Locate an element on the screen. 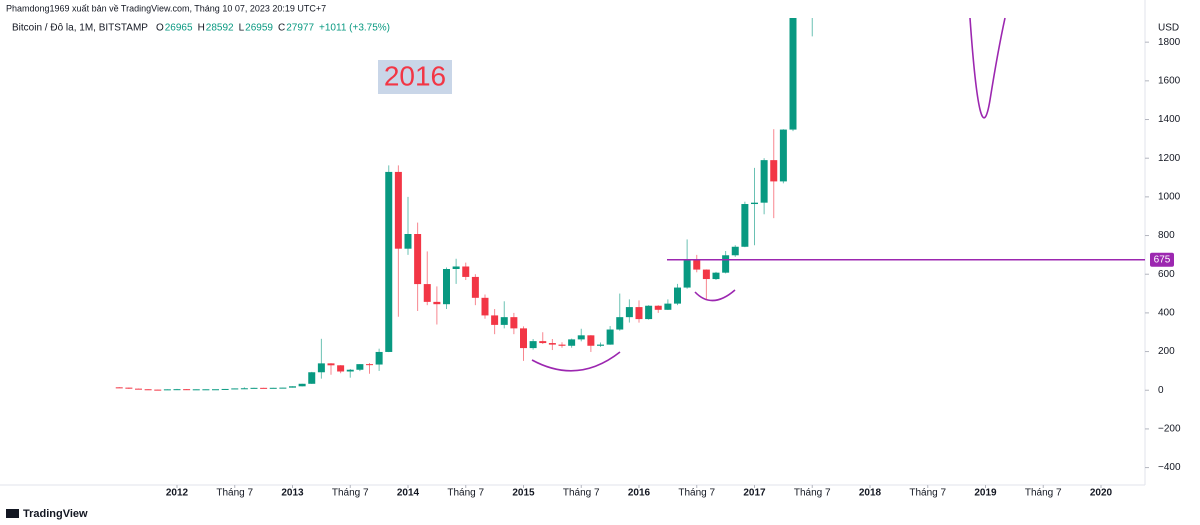 The width and height of the screenshot is (1200, 525). y-tick-label: 0 is located at coordinates (1161, 390).